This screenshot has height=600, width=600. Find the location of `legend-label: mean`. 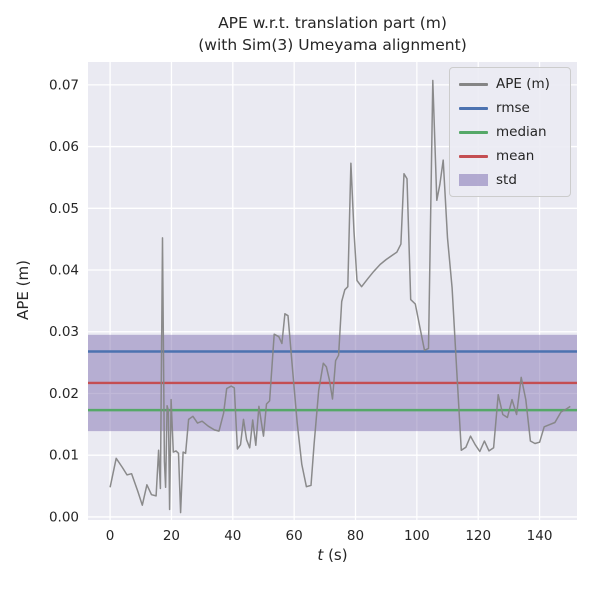

legend-label: mean is located at coordinates (515, 156).